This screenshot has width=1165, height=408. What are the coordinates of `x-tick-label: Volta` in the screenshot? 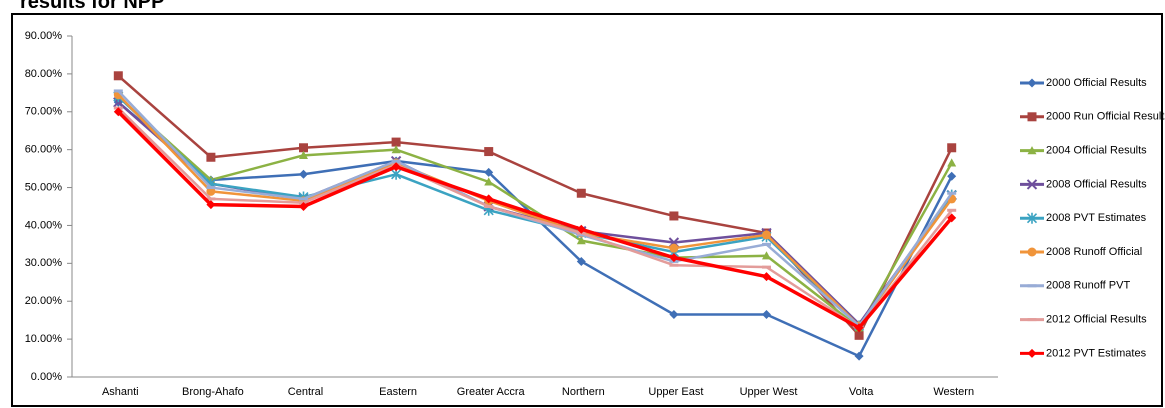 It's located at (861, 392).